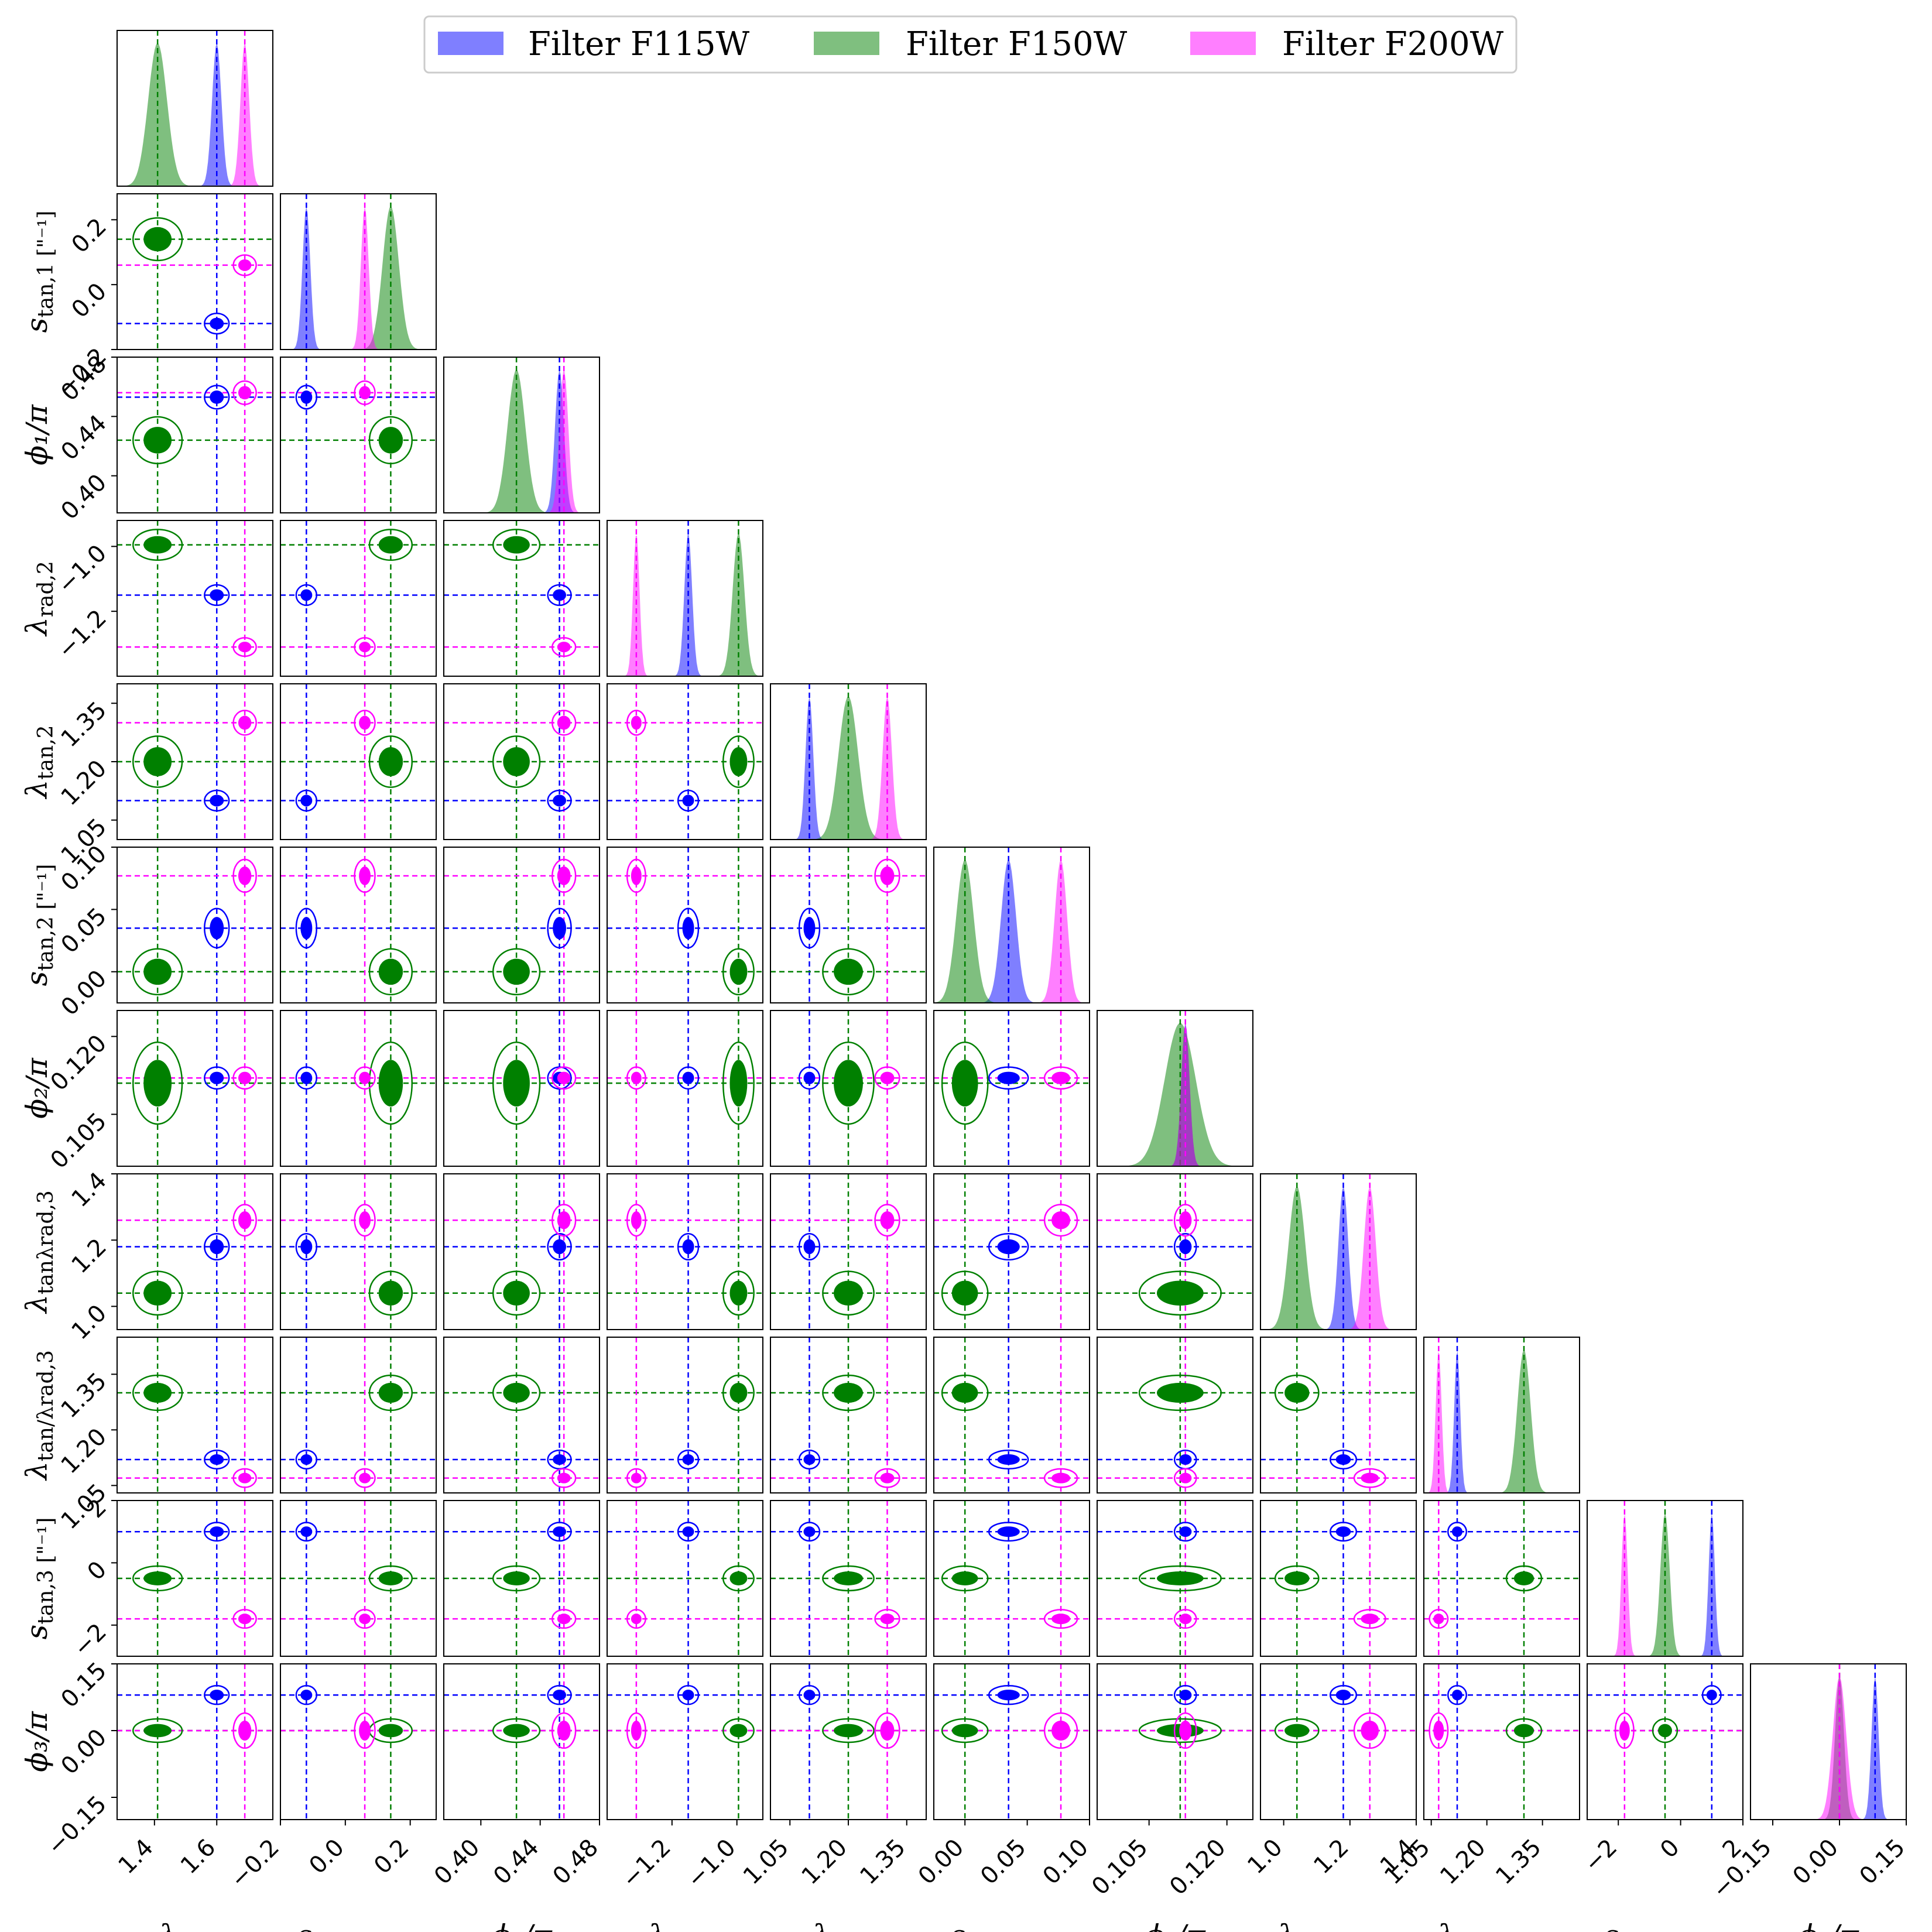  Describe the element at coordinates (195, 1088) in the screenshot. I see `panel-lt1-phi2` at that location.